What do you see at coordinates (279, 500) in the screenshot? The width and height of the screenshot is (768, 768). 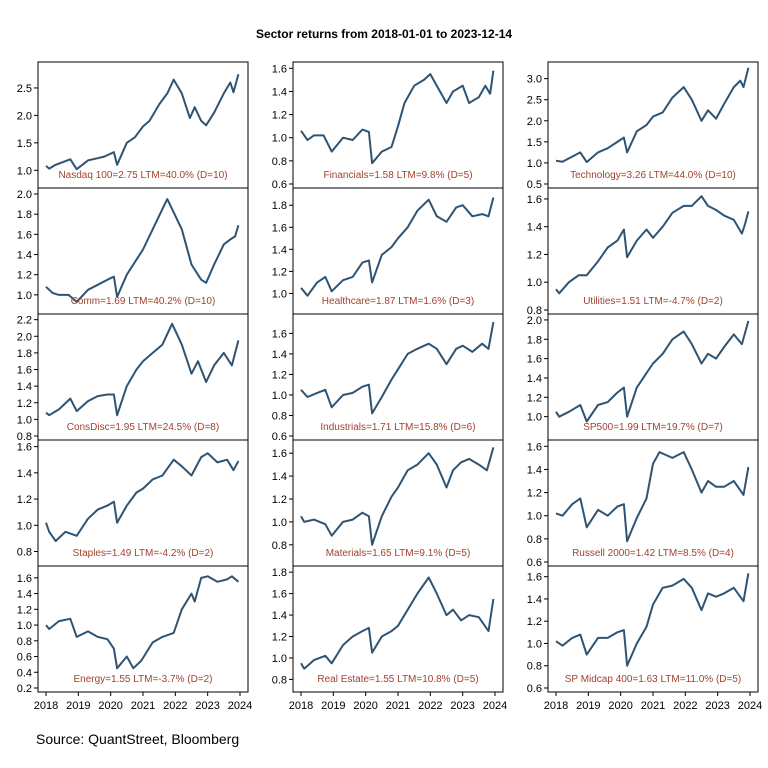 I see `y-tick-label-materials-2: 1.2` at bounding box center [279, 500].